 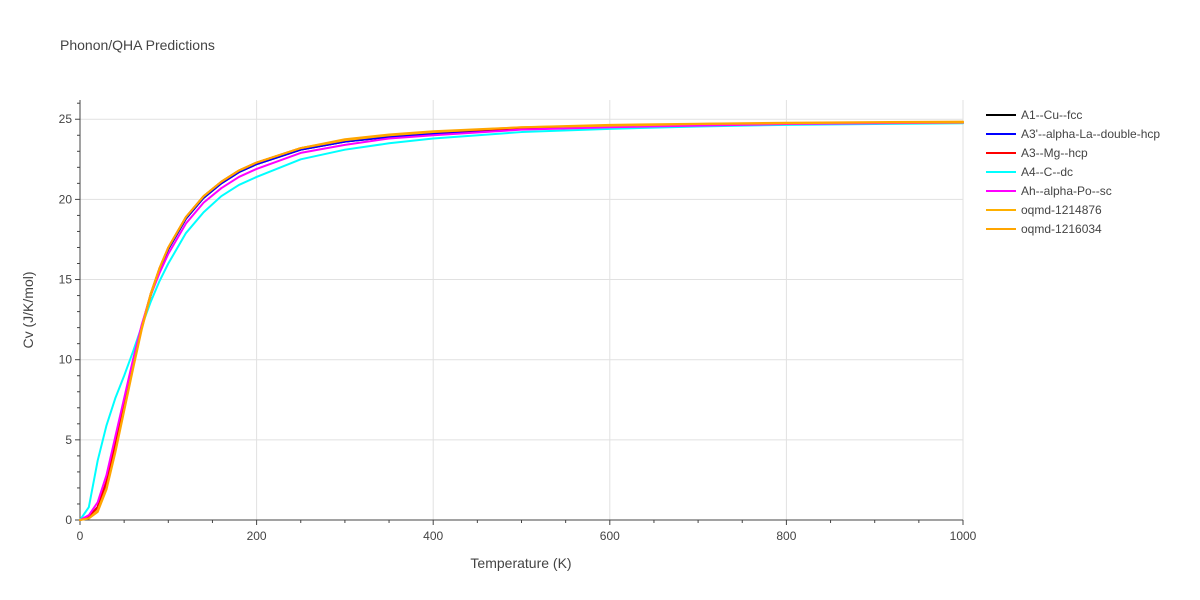 What do you see at coordinates (68, 520) in the screenshot?
I see `y-tick-label: 0` at bounding box center [68, 520].